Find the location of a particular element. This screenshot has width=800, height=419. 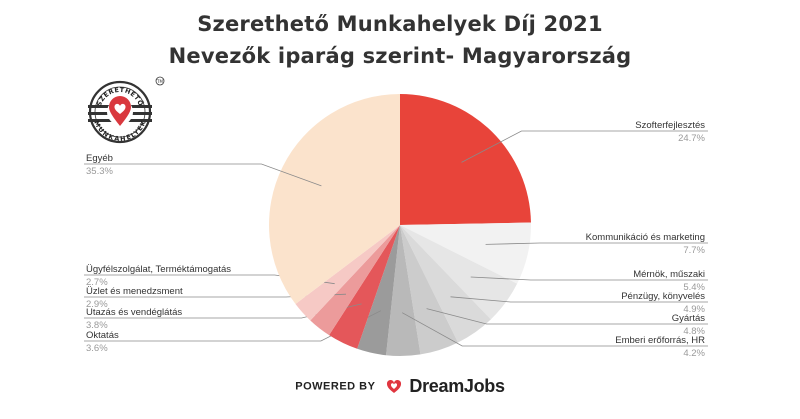

slice-value-label: 35.3% is located at coordinates (99, 171).